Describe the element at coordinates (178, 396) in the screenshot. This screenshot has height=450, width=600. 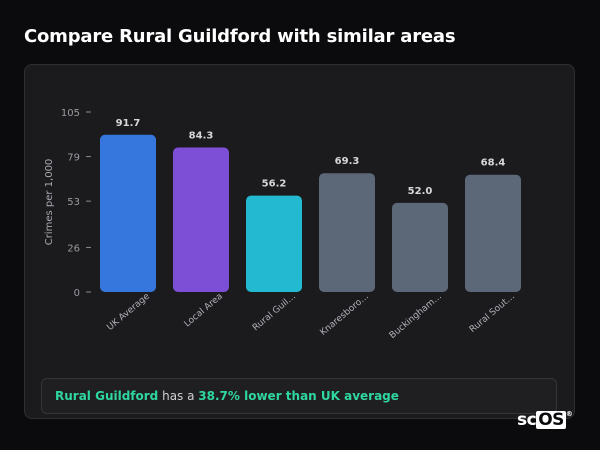
I see `callout-text: has a` at that location.